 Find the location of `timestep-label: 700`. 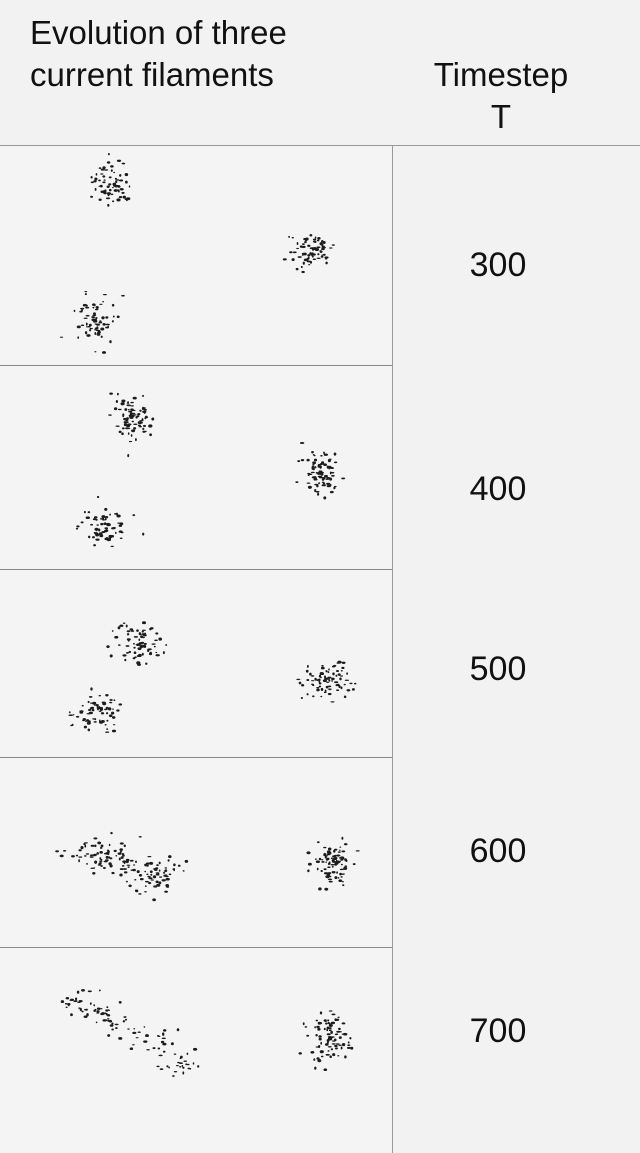

timestep-label: 700 is located at coordinates (498, 1031).